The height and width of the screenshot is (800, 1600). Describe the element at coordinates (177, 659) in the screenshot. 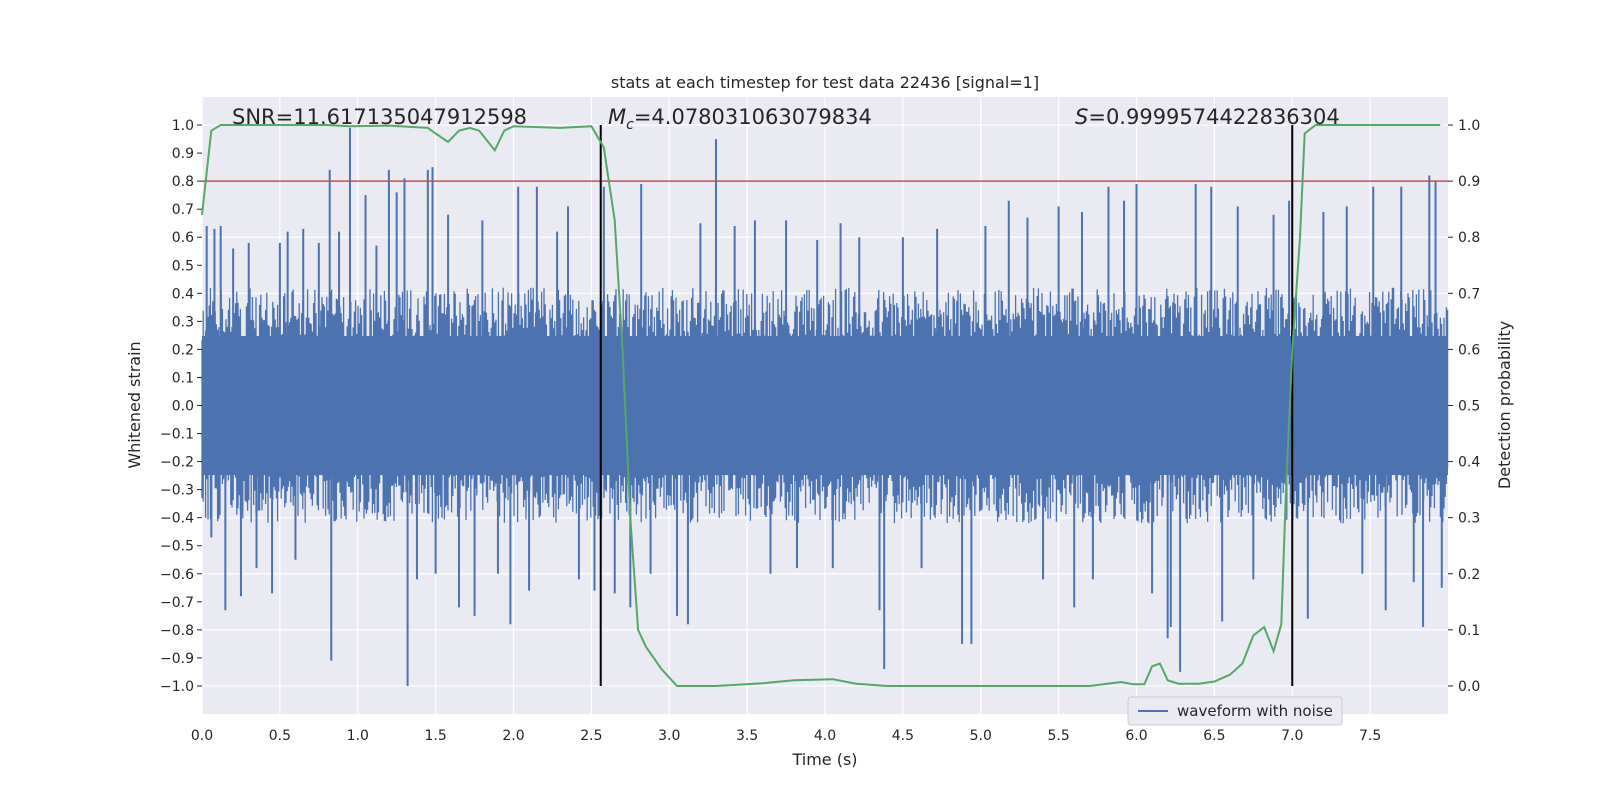

I see `y-left-tick-label: −0.9` at that location.